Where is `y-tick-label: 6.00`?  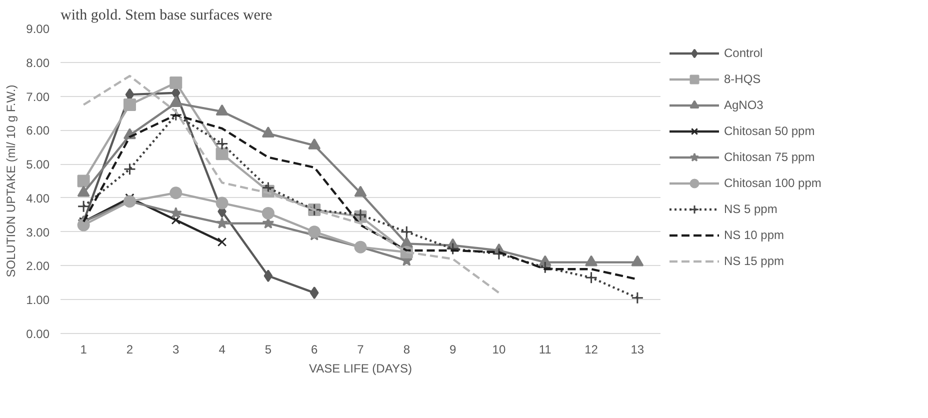 y-tick-label: 6.00 is located at coordinates (38, 131).